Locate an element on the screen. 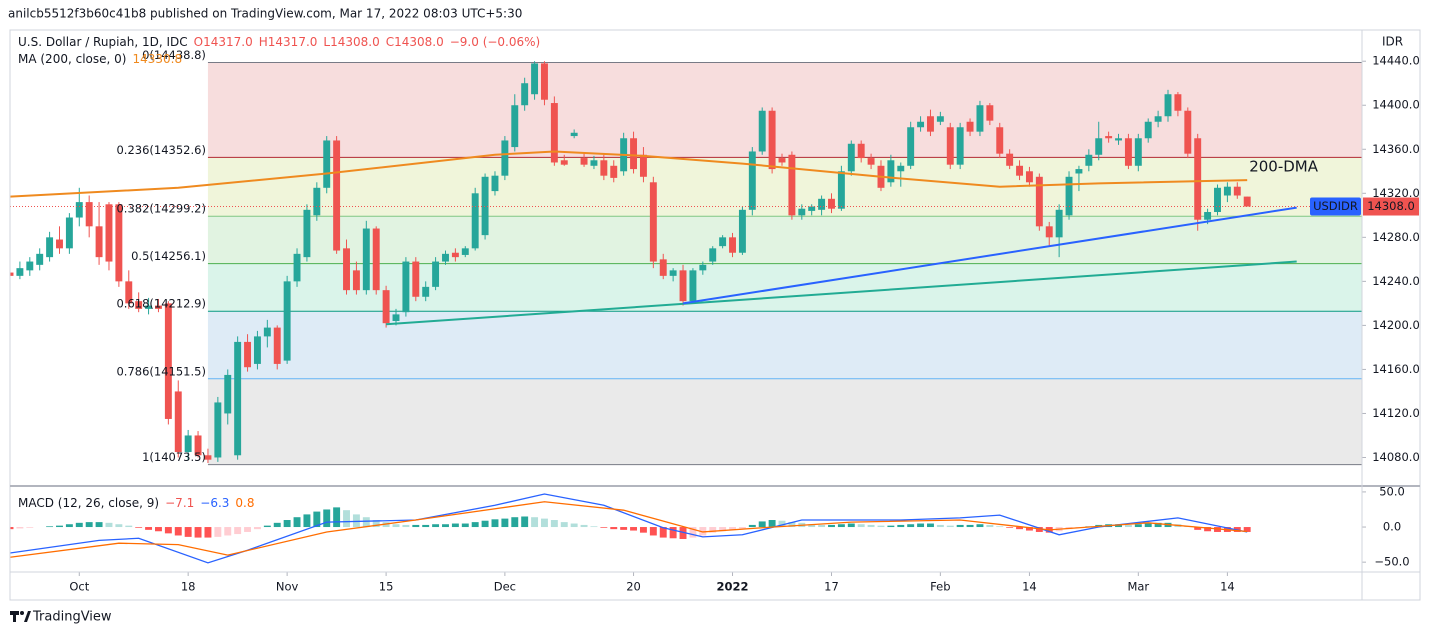 This screenshot has width=1432, height=635. y-tick-label: 50.0 is located at coordinates (1392, 491).